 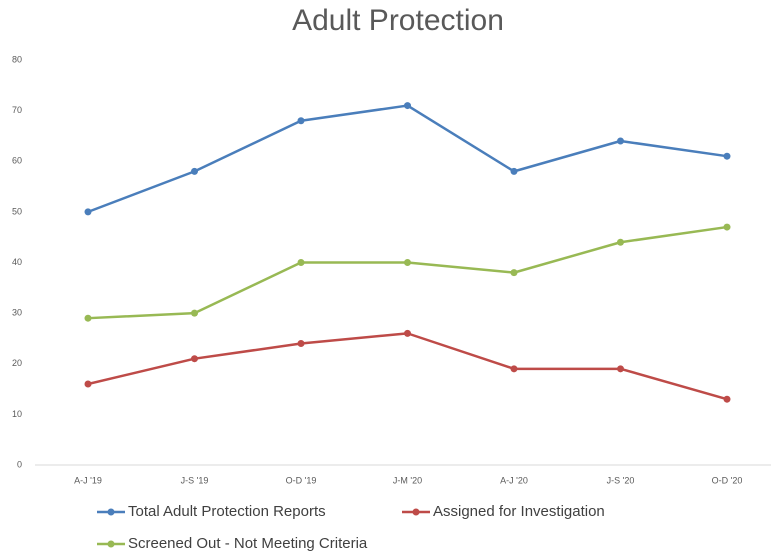 I want to click on x-tick-label: A-J '20, so click(x=514, y=480).